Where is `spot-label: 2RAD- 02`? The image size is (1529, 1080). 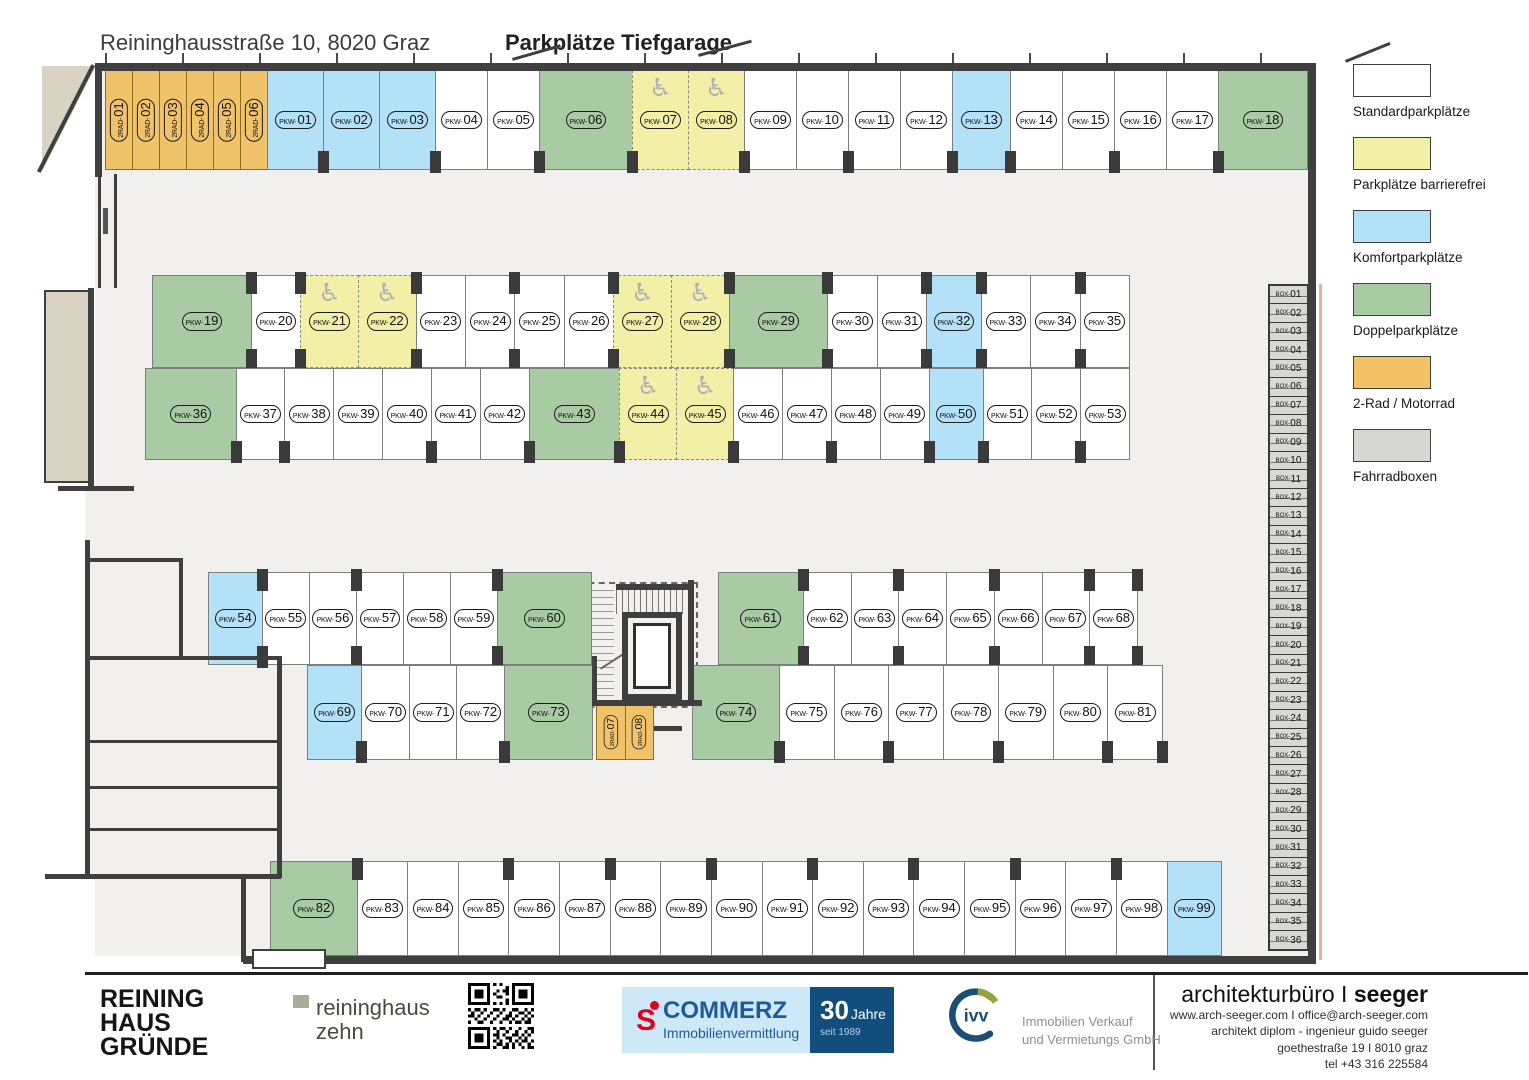
spot-label: 2RAD- 02 is located at coordinates (146, 120).